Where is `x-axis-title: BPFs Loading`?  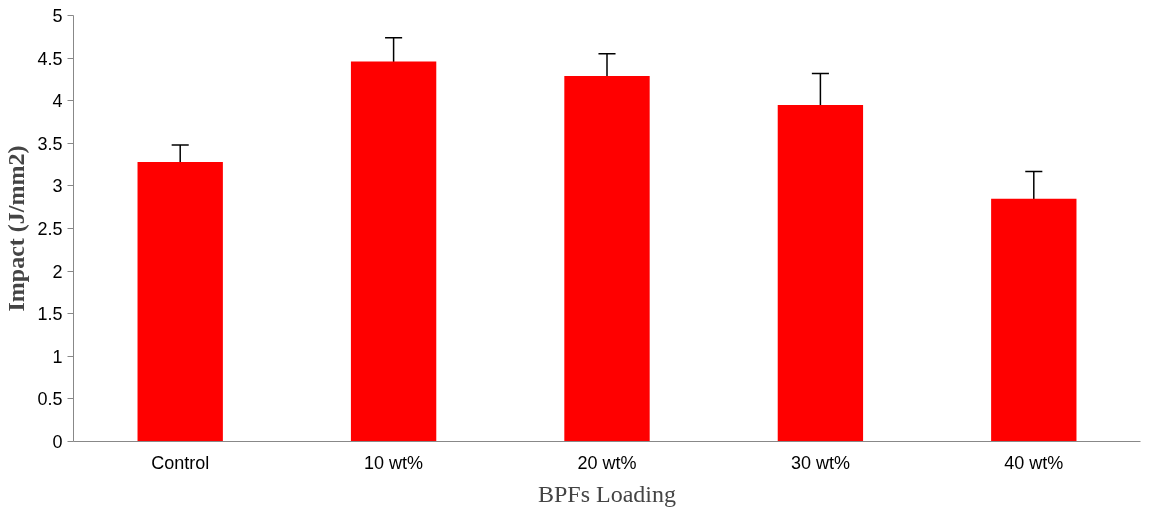 x-axis-title: BPFs Loading is located at coordinates (607, 493).